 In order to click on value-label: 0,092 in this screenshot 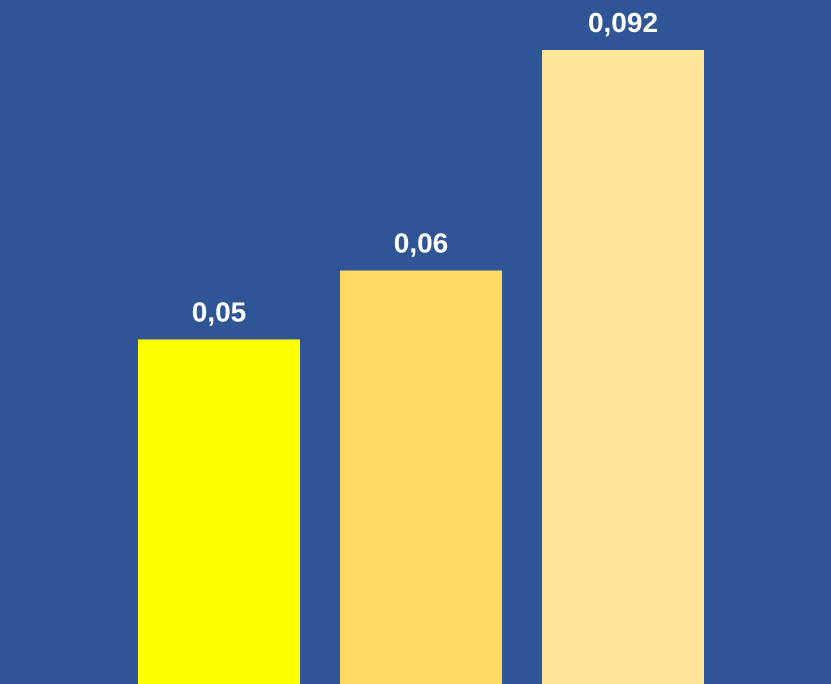, I will do `click(623, 22)`.